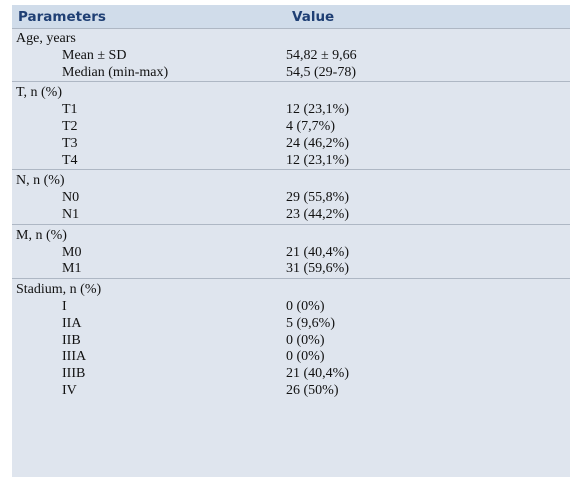 The height and width of the screenshot is (480, 580). Describe the element at coordinates (69, 390) in the screenshot. I see `row-label: IV` at that location.